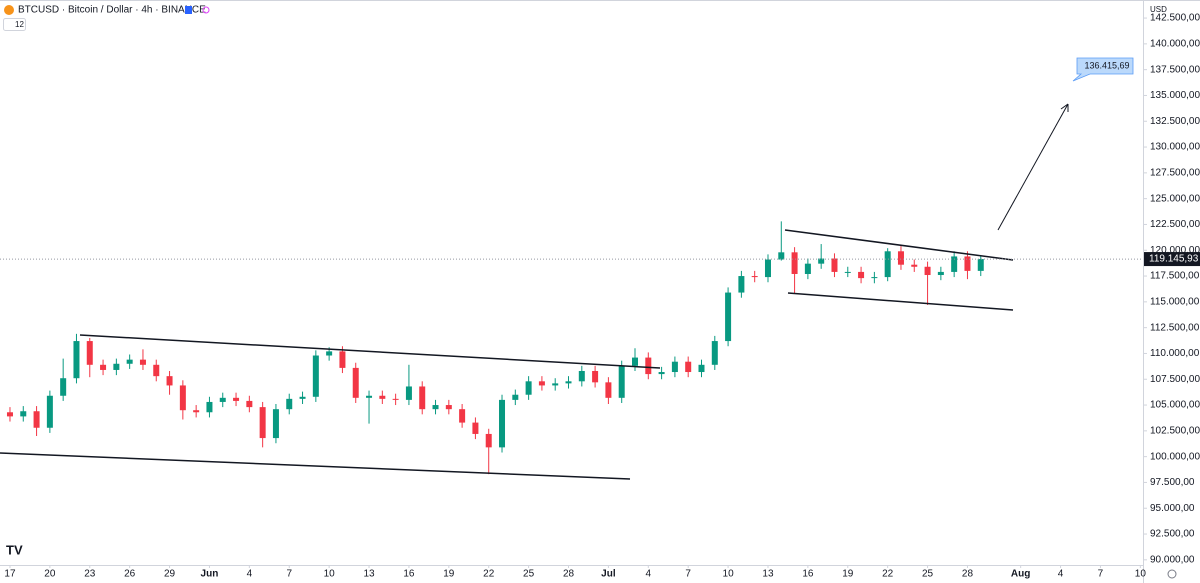 The width and height of the screenshot is (1200, 583). I want to click on symbol-icon, so click(9, 10).